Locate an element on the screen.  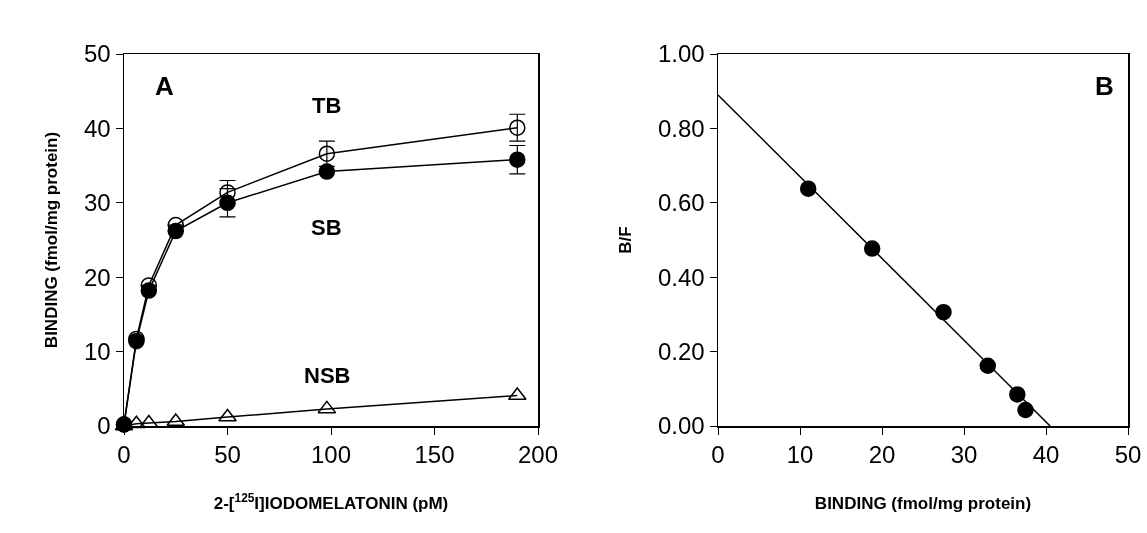
series-label: NSB is located at coordinates (327, 375).